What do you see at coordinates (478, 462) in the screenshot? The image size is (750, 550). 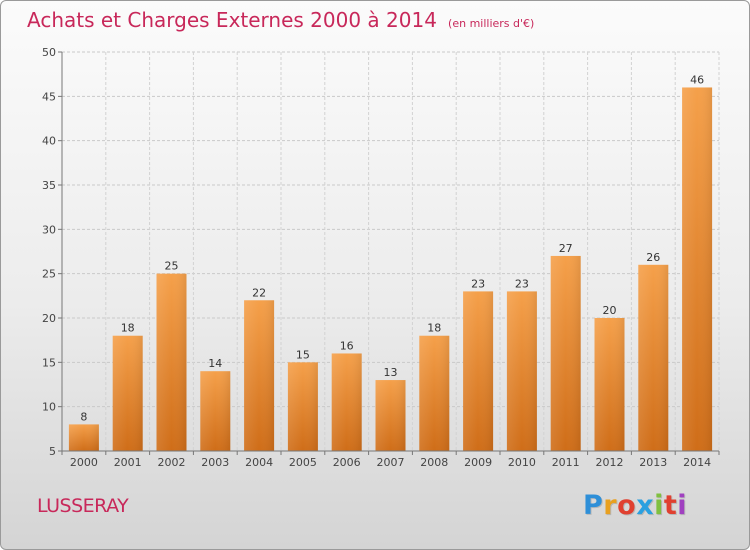 I see `x-tick-label: 2009` at bounding box center [478, 462].